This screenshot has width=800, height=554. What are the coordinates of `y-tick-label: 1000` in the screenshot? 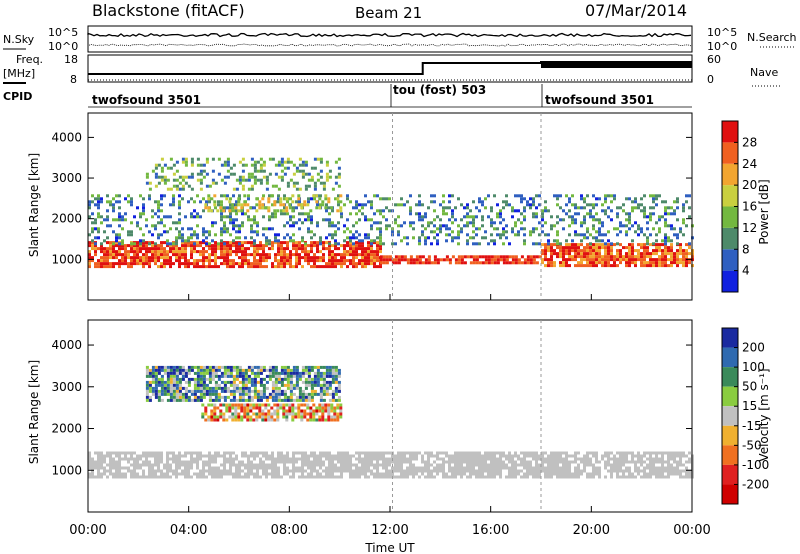 It's located at (66, 470).